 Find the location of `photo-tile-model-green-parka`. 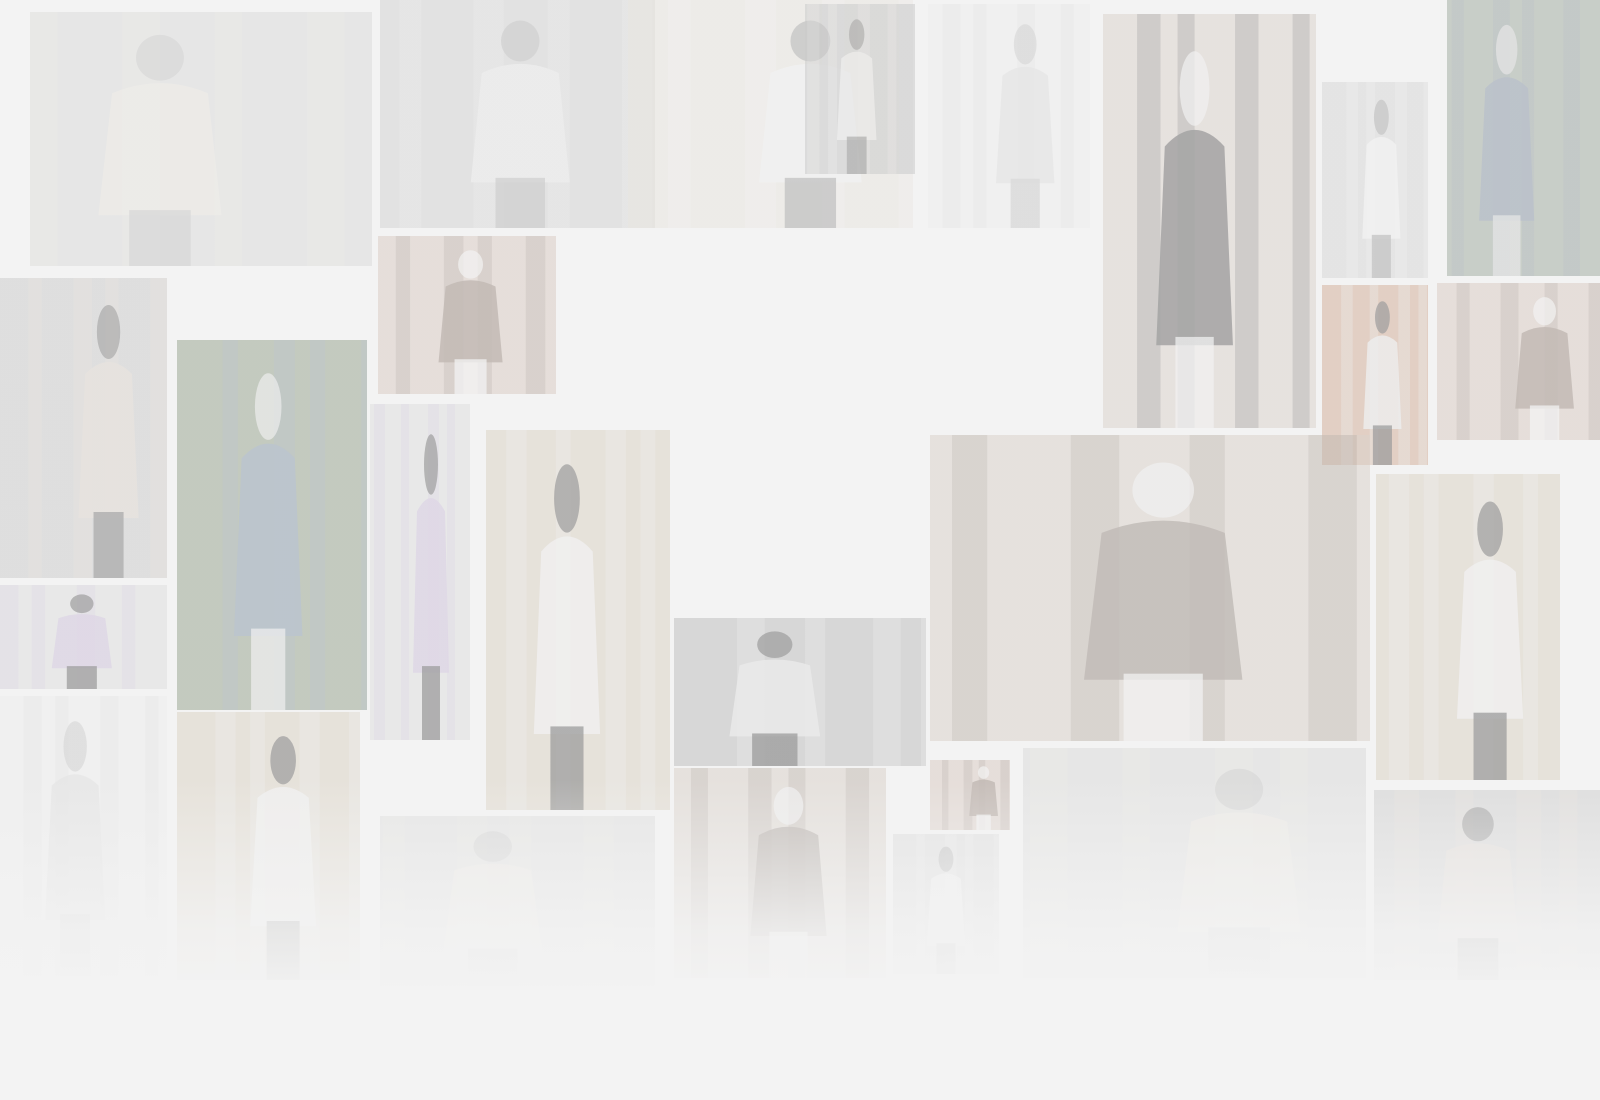

photo-tile-model-green-parka is located at coordinates (1523, 138).